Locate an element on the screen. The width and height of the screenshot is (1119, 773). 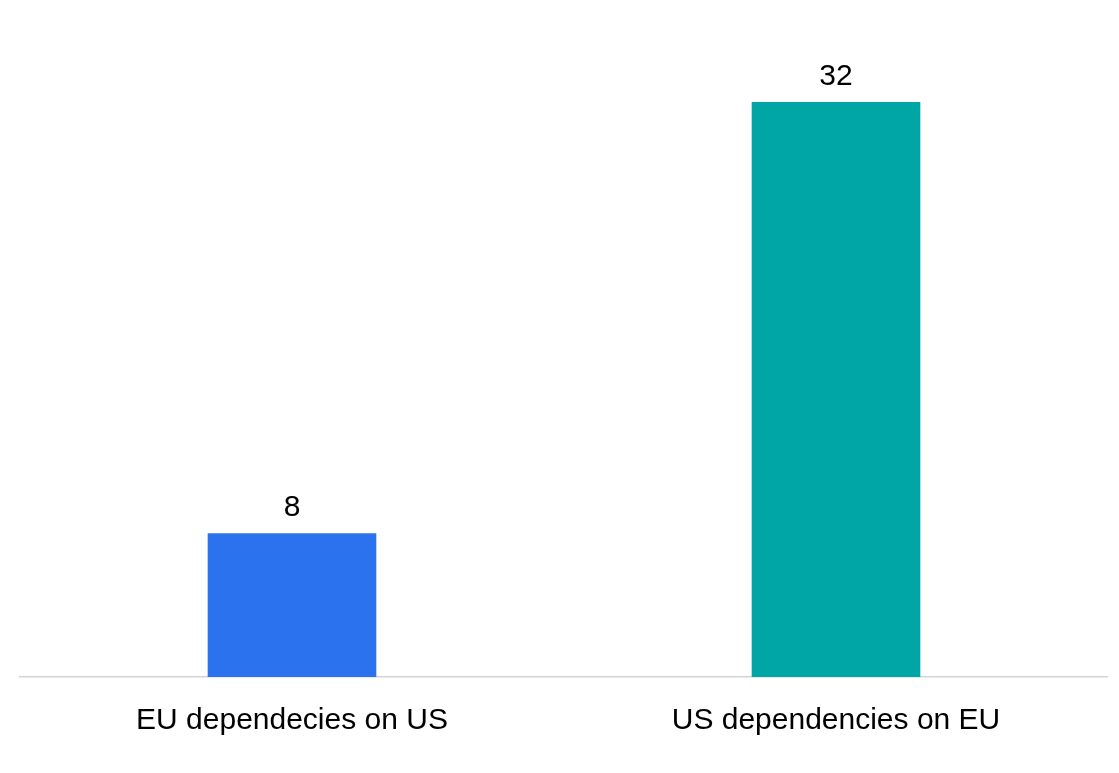
x-tick-label: US dependencies on EU is located at coordinates (836, 719).